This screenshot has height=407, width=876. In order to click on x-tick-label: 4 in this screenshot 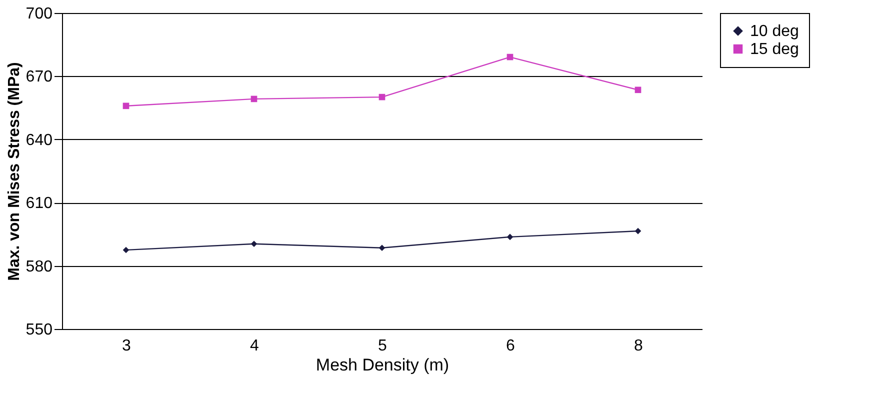, I will do `click(255, 346)`.